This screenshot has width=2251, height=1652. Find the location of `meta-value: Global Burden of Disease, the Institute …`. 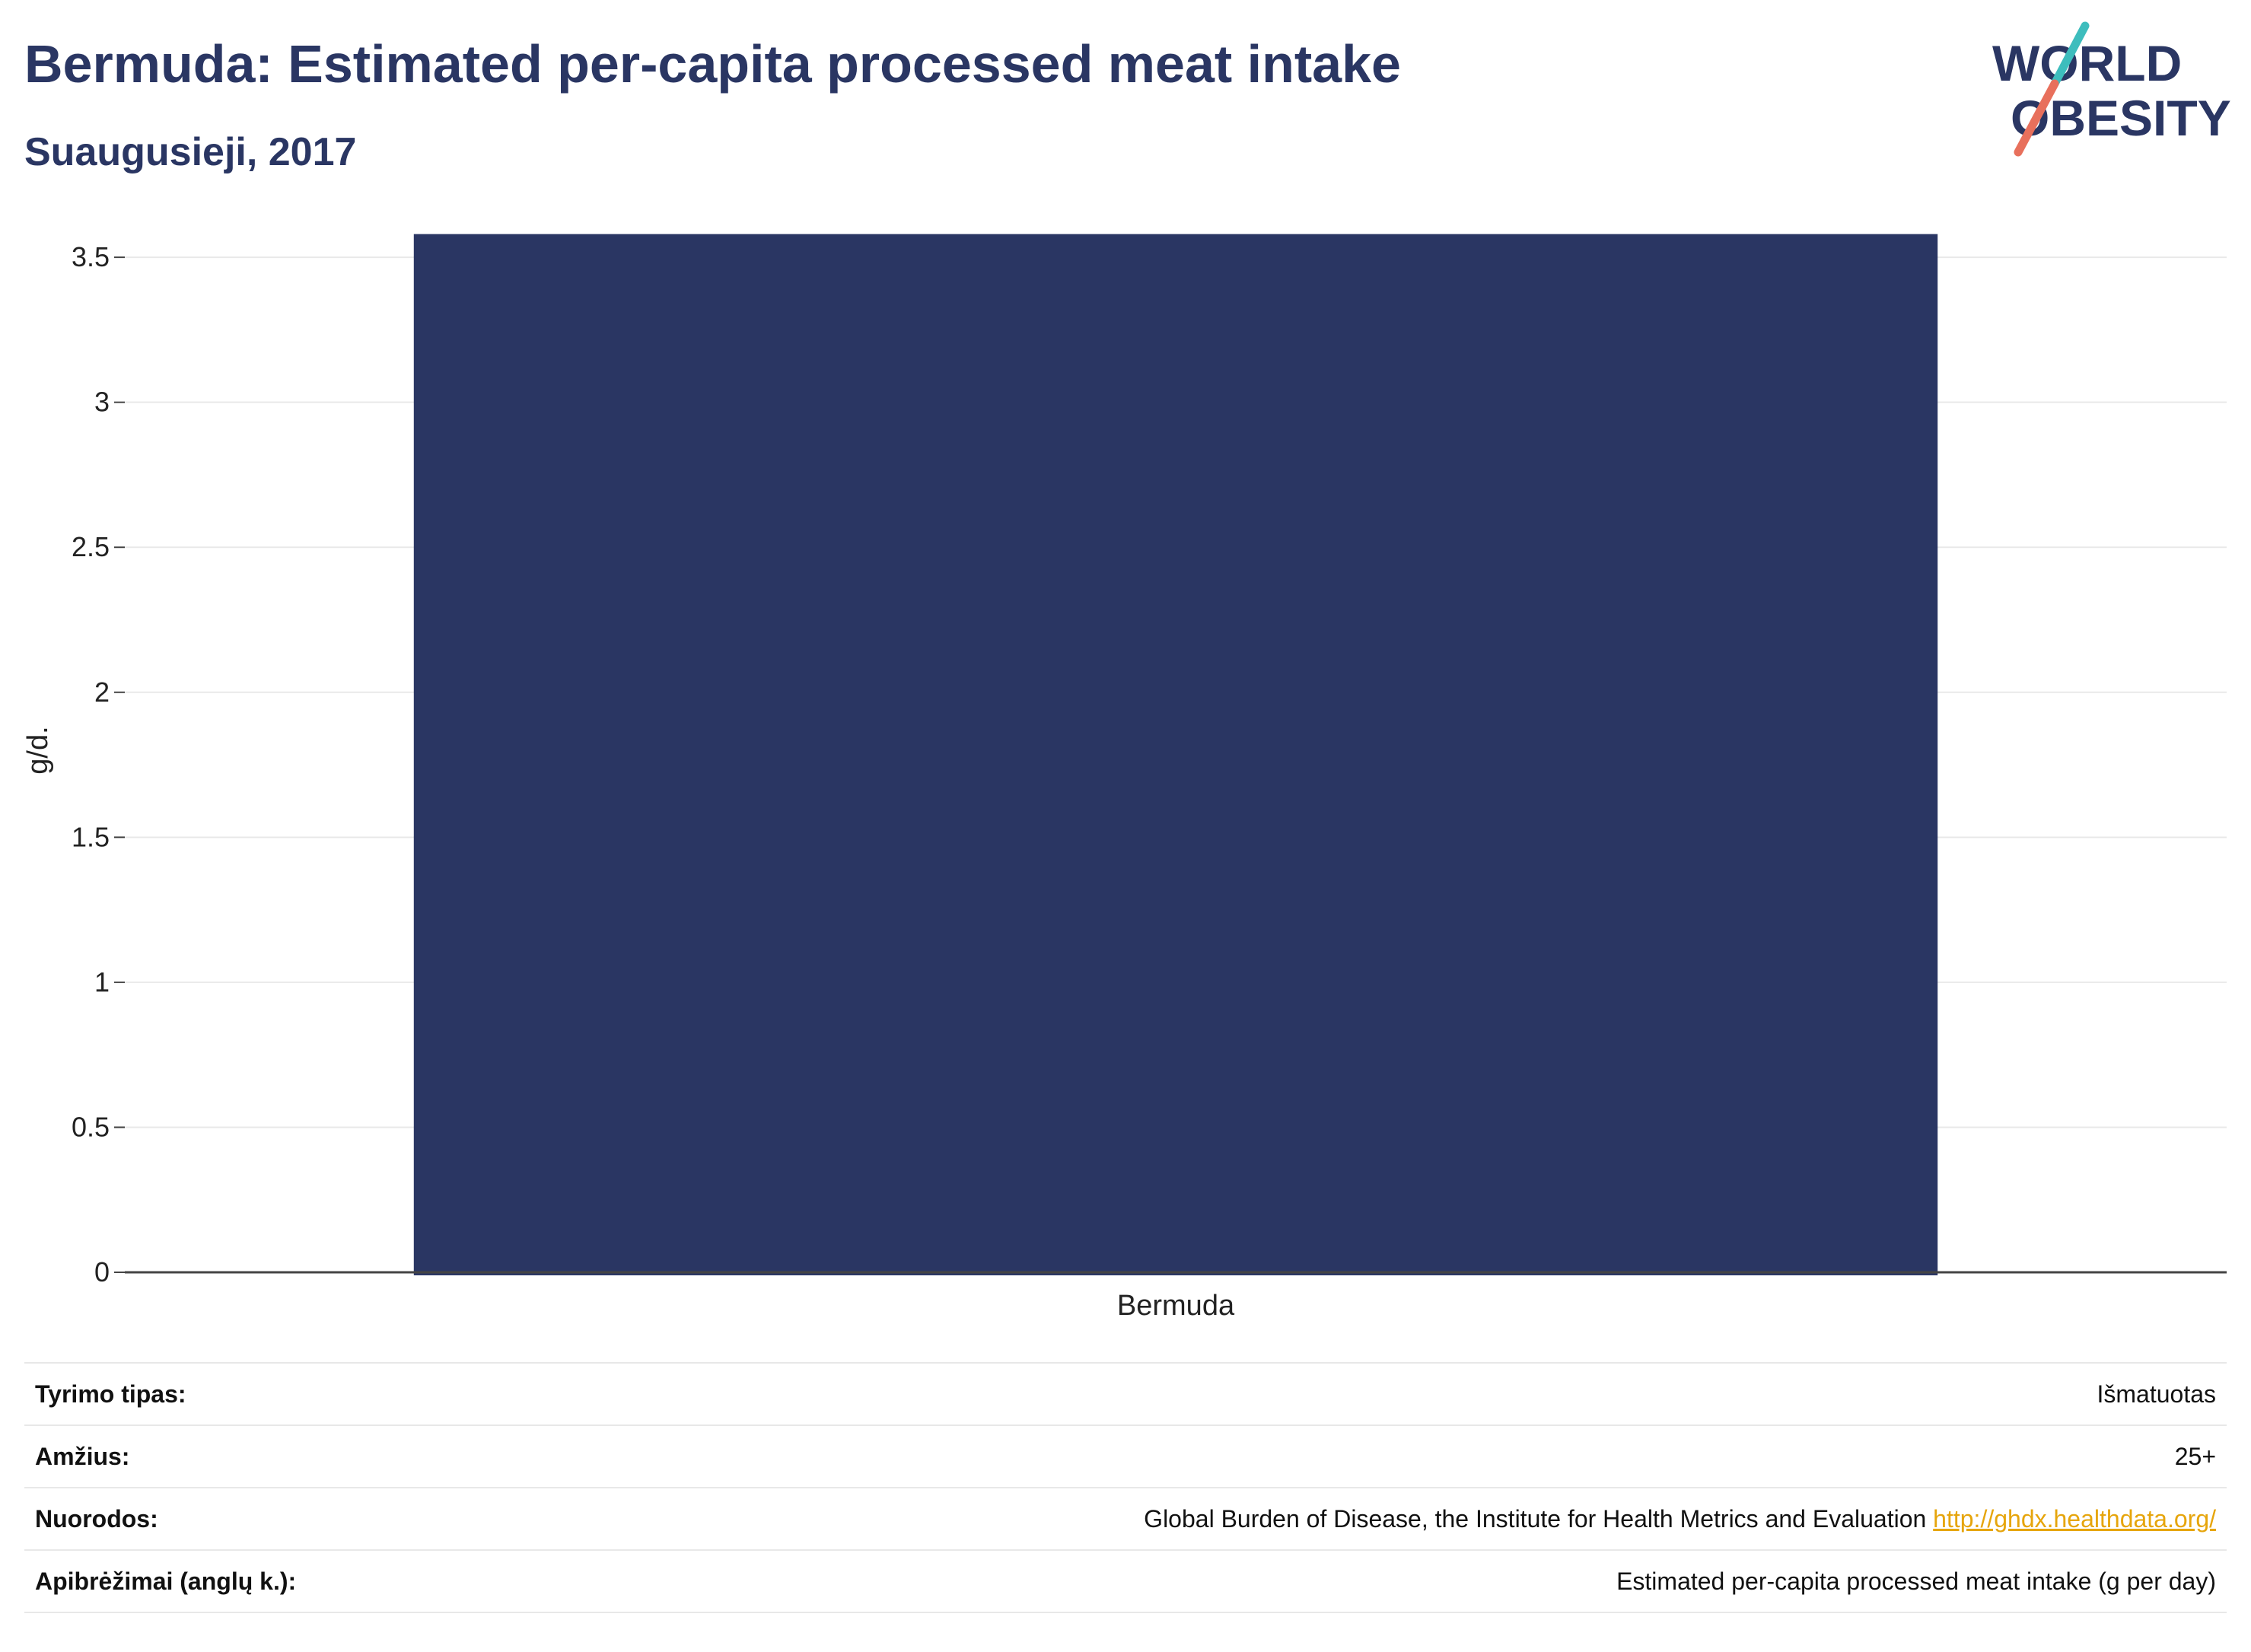

meta-value: Global Burden of Disease, the Institute … is located at coordinates (1351, 1519).